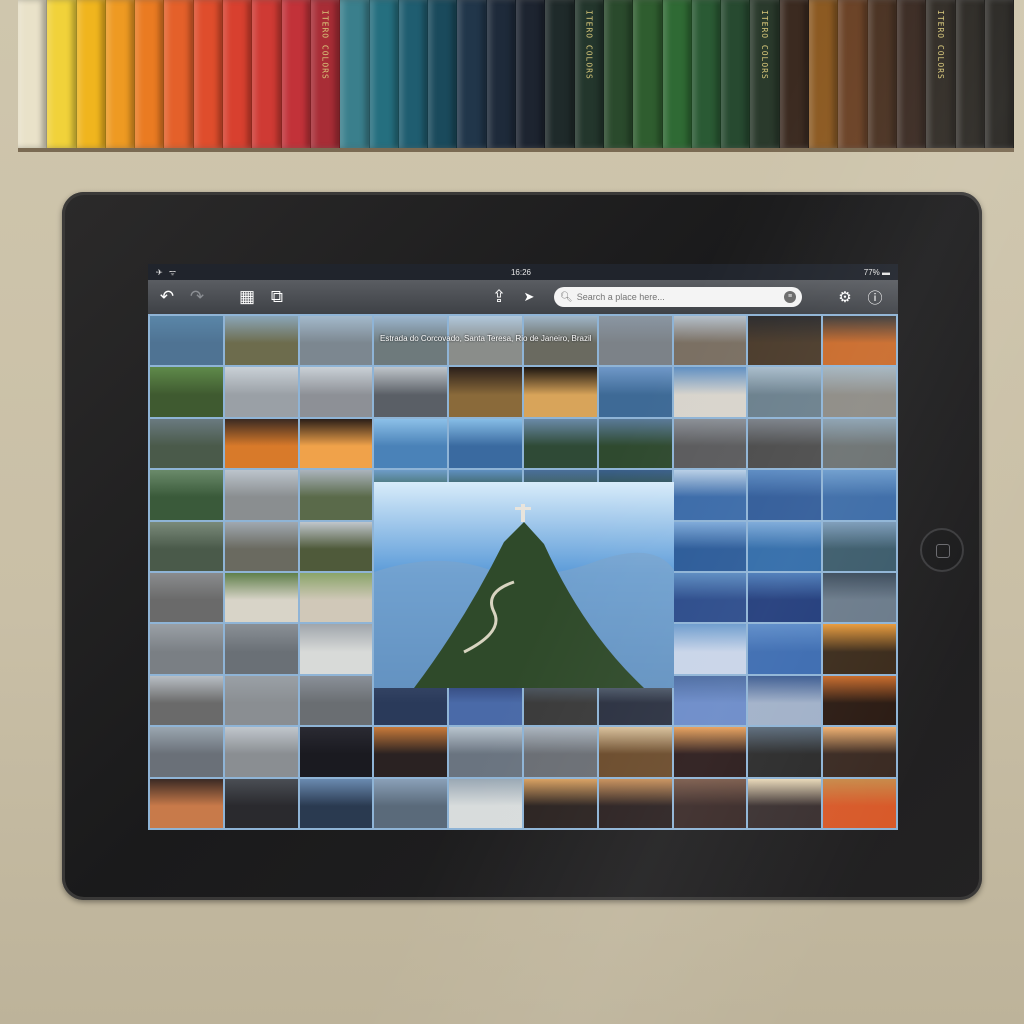  What do you see at coordinates (499, 296) in the screenshot?
I see `share-icon: ⇪` at bounding box center [499, 296].